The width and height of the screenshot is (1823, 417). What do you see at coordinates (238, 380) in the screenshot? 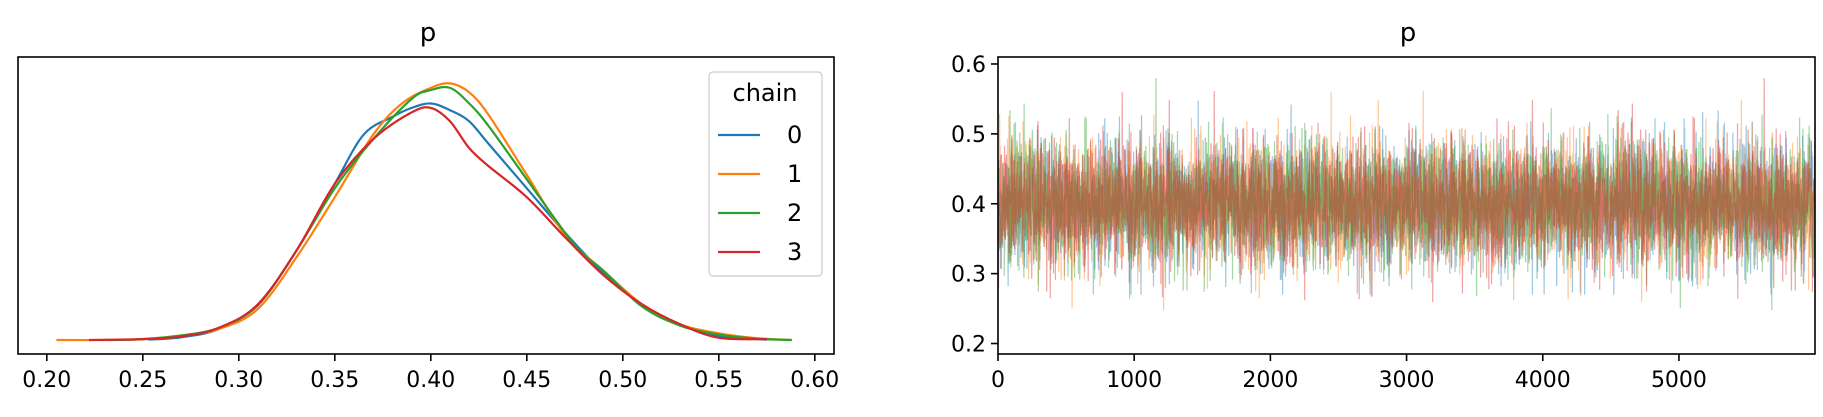
I see `density-x-tick-label: 0.30` at bounding box center [238, 380].